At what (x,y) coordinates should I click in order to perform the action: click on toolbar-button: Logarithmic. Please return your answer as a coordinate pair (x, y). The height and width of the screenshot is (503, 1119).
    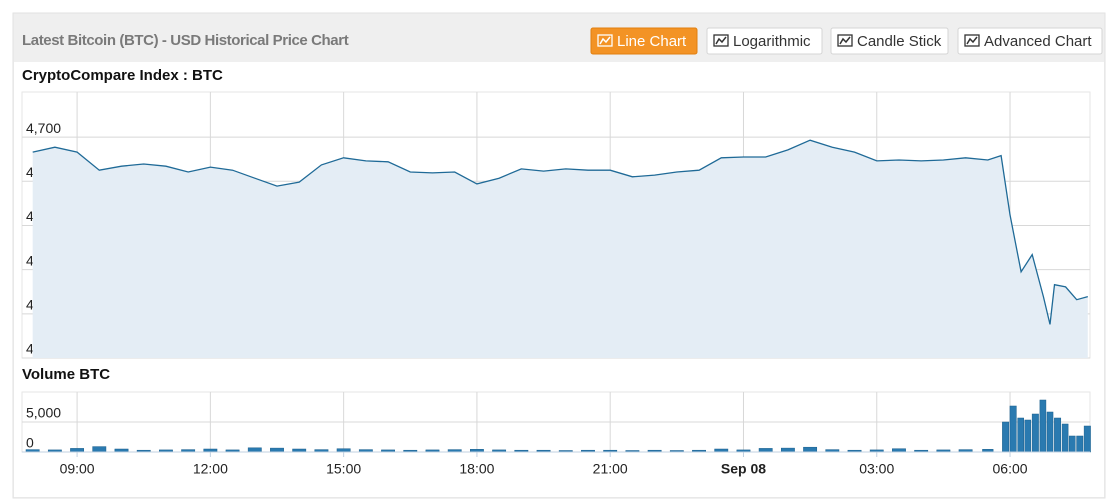
    Looking at the image, I should click on (764, 41).